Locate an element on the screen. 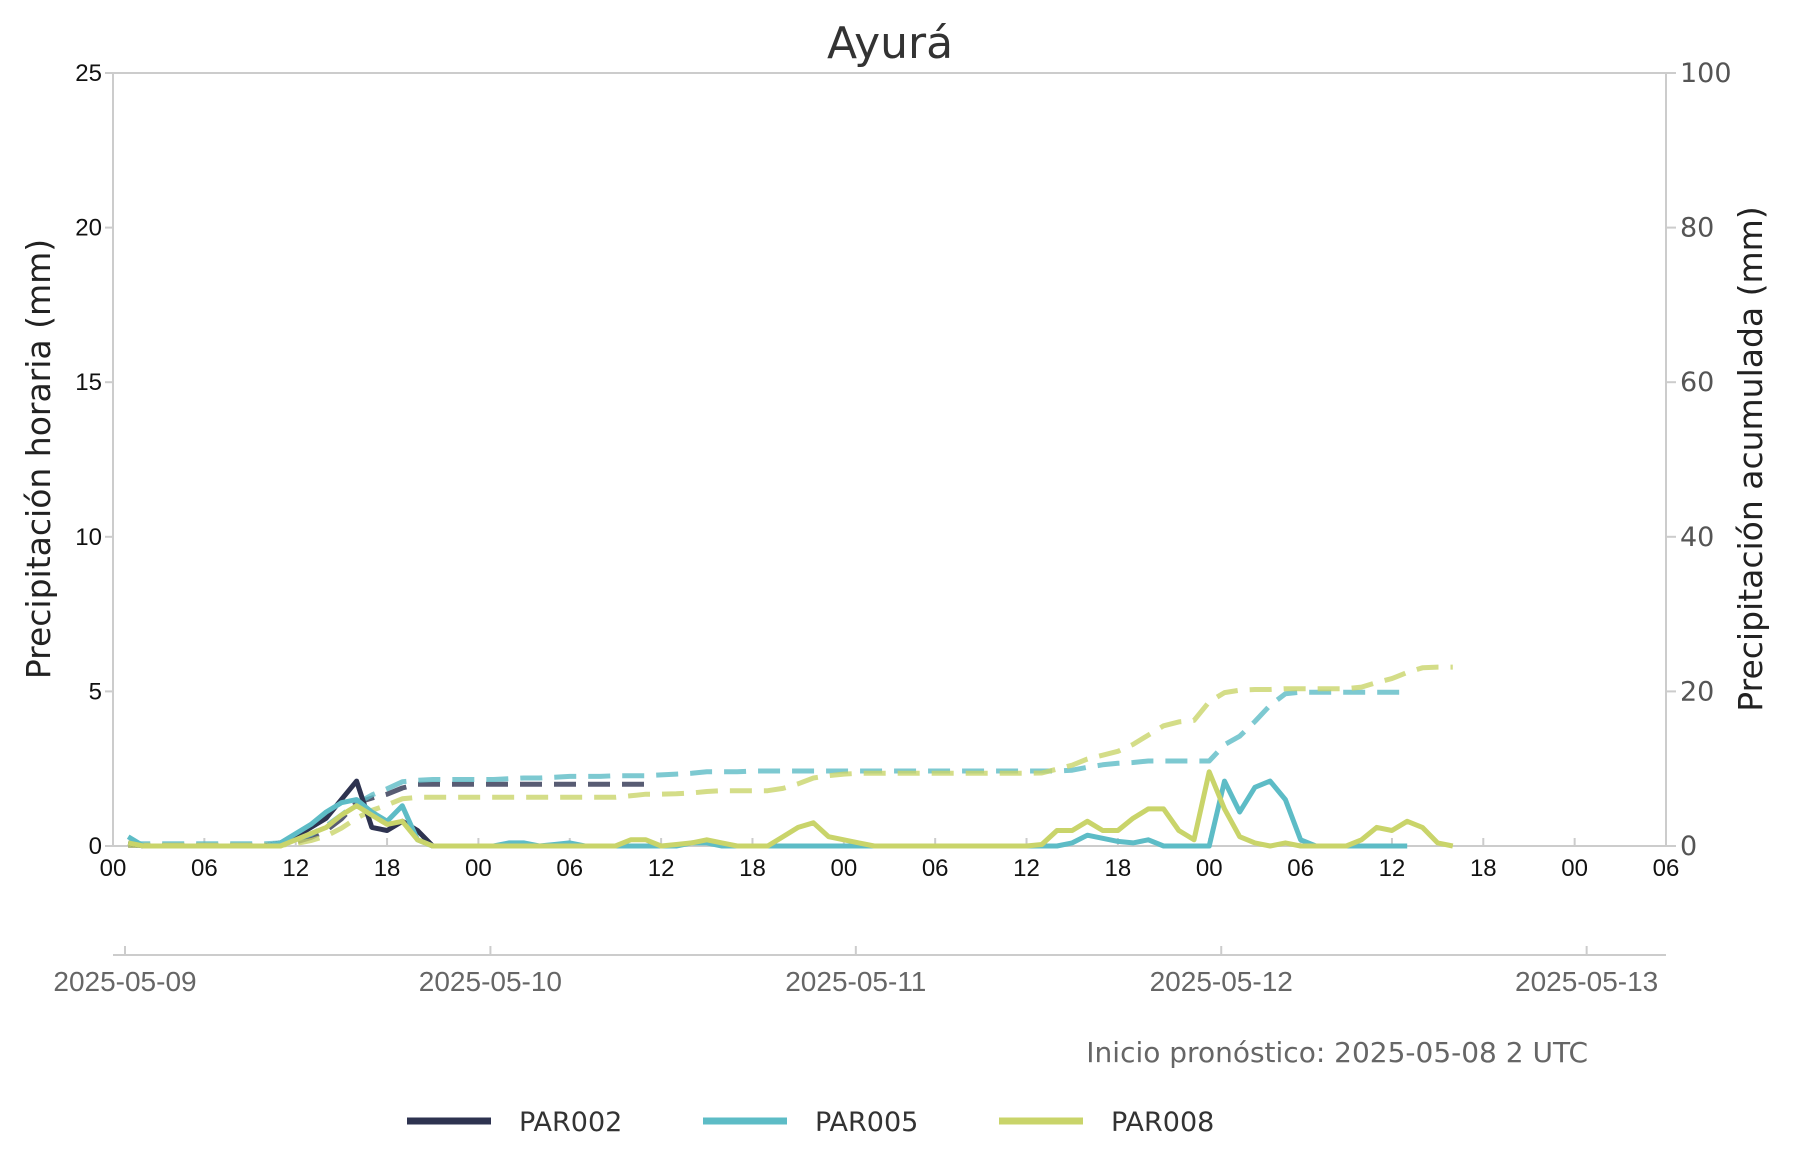  hour-x-axis: 00 06 12 18 00 06 12 18 00 06 12 18 00 06 12 18 00 06 is located at coordinates (890, 860).